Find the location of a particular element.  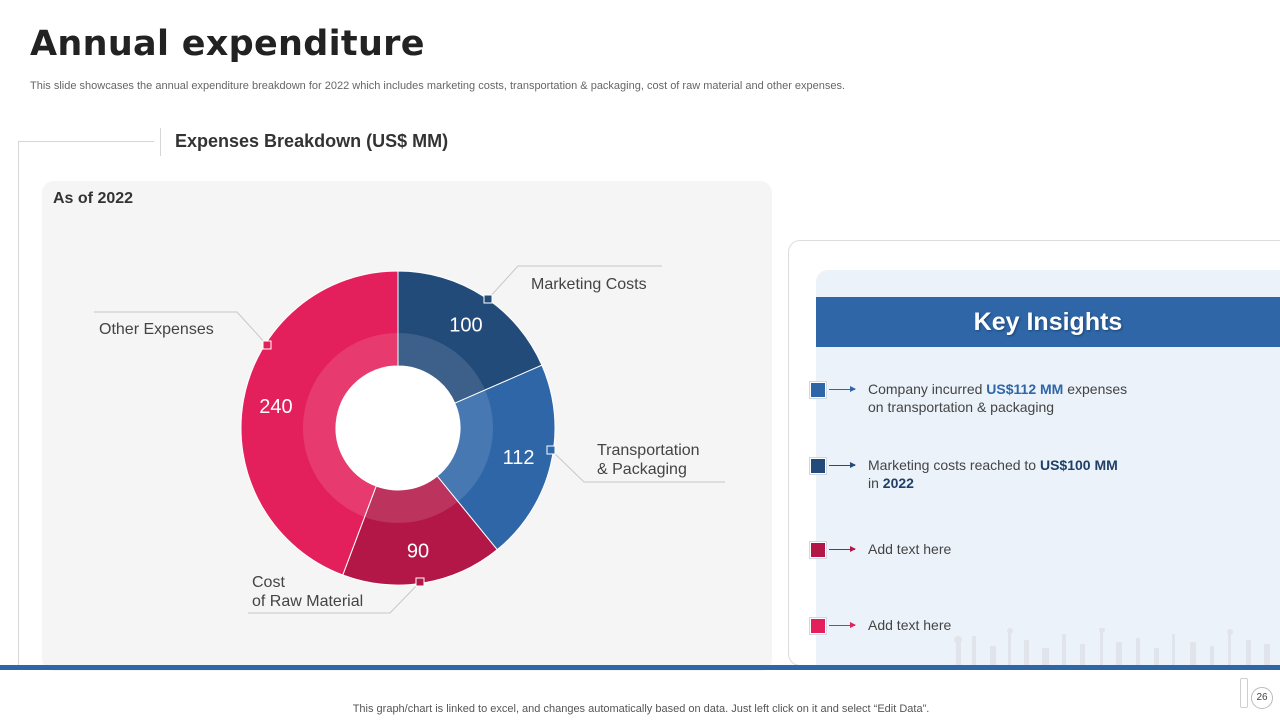

insights-header: Key Insights is located at coordinates (1048, 322).